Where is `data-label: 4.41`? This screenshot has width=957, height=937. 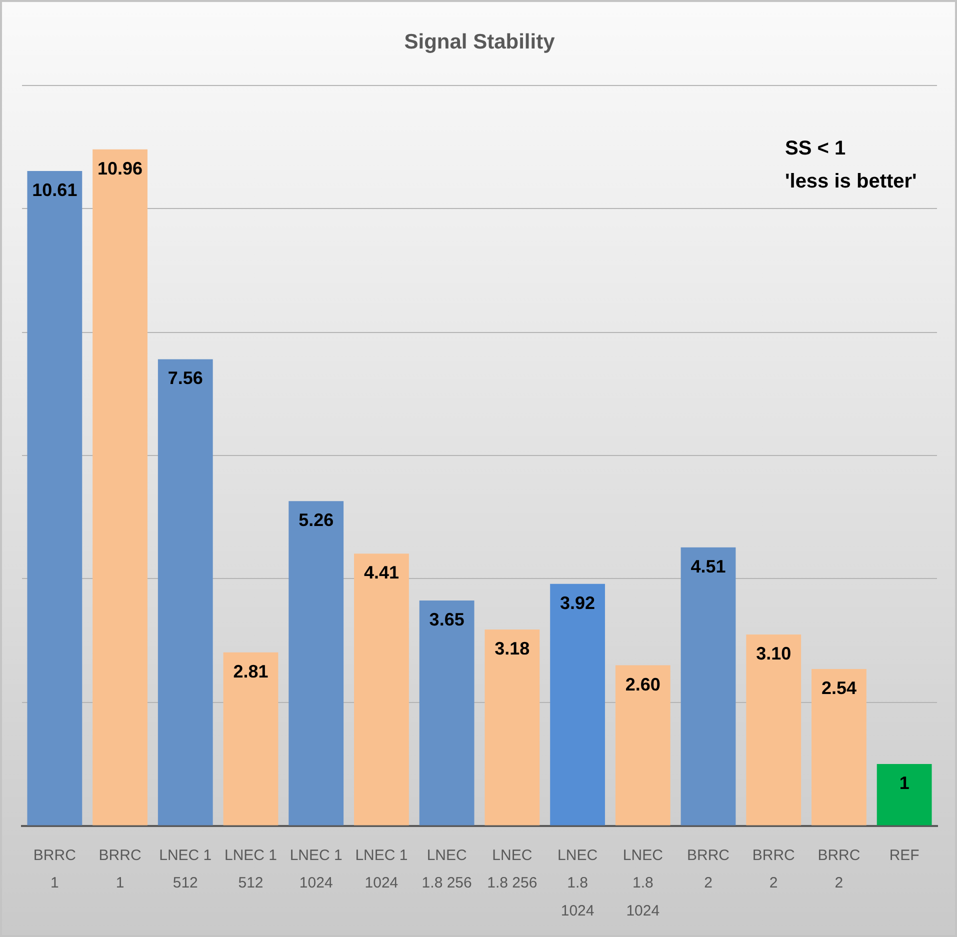
data-label: 4.41 is located at coordinates (381, 572).